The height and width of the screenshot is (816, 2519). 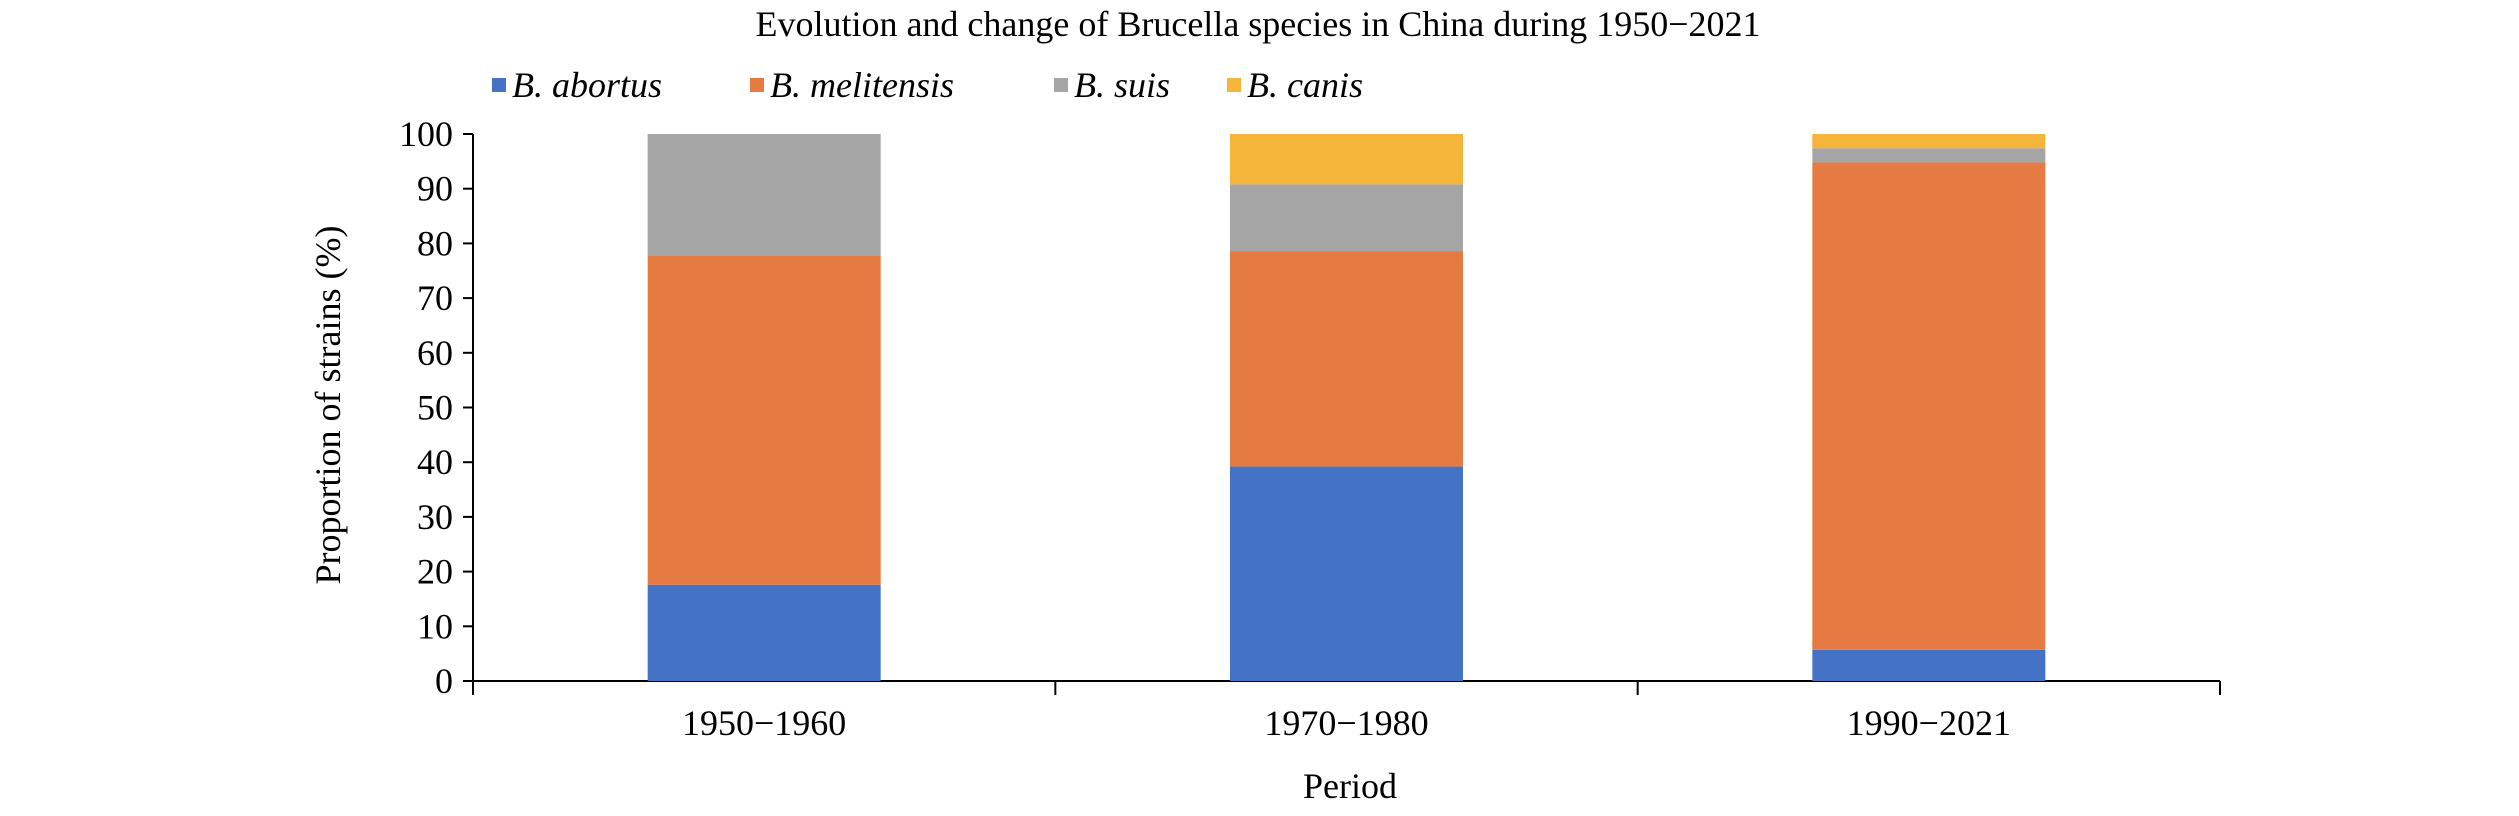 I want to click on legend: B. abortus B. melitensis B. suis B. canis, so click(x=927, y=85).